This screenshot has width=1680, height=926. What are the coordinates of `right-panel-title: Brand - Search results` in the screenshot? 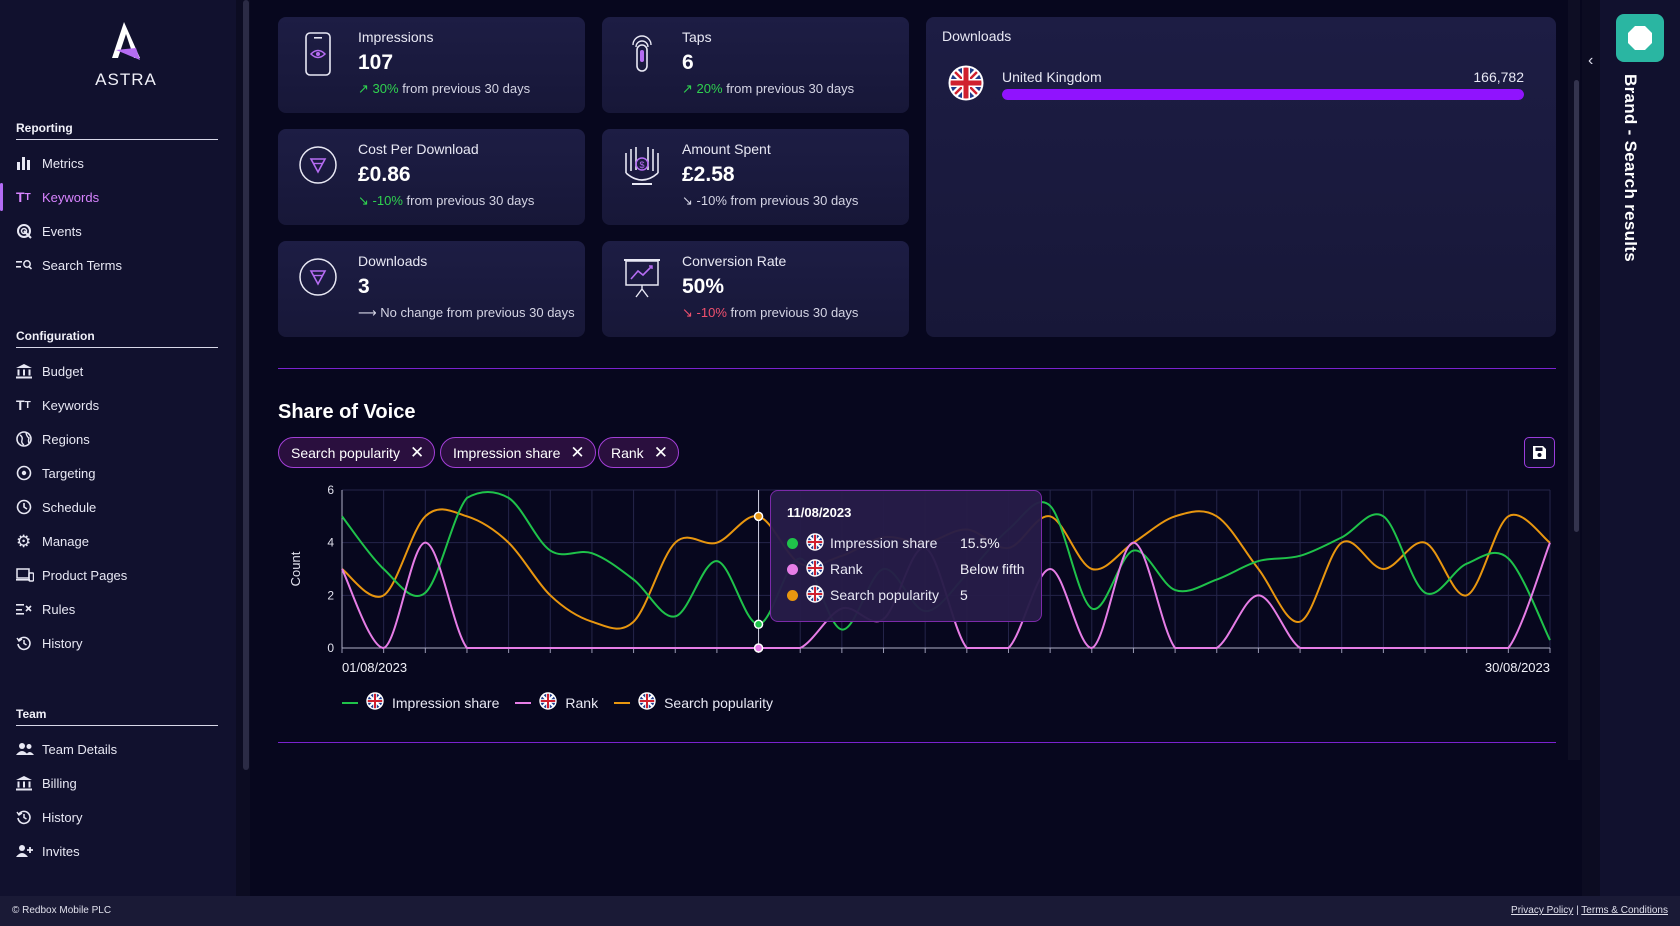 It's located at (1630, 168).